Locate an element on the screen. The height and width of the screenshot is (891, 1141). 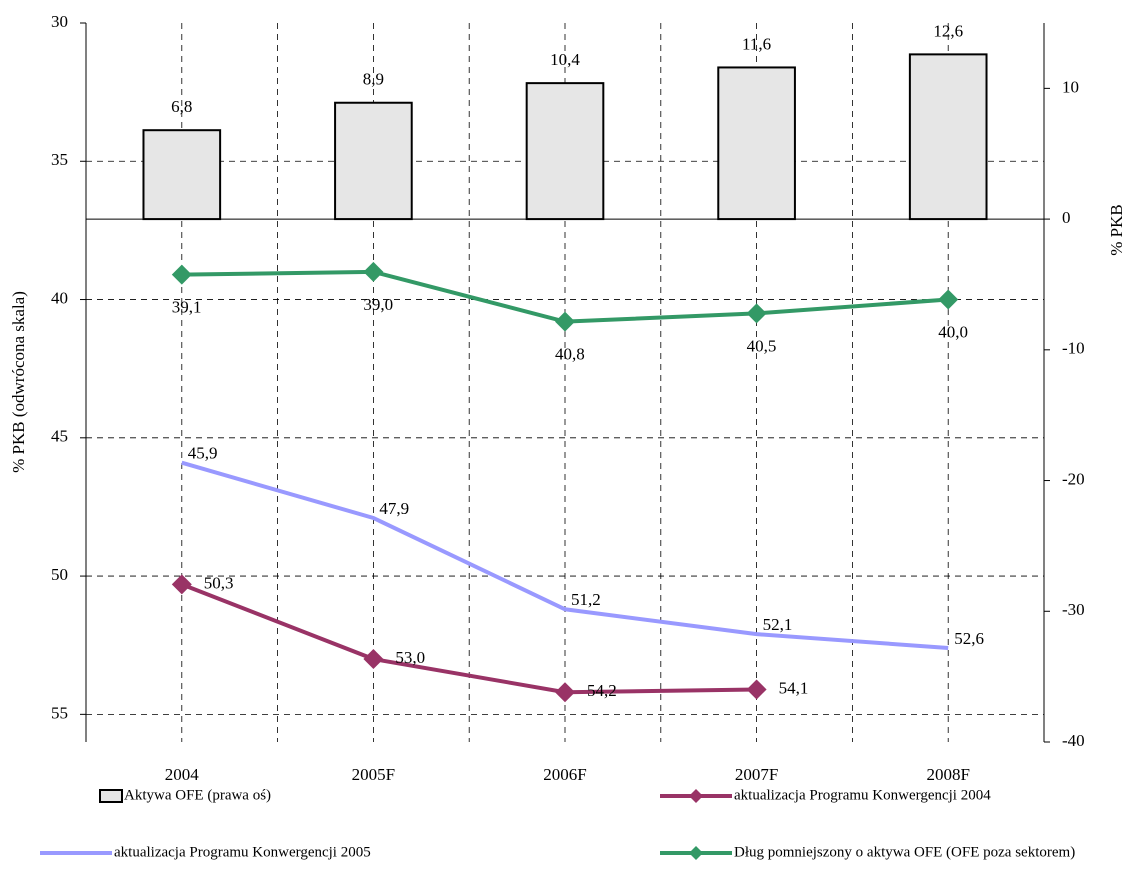
y-tick-label: 40 is located at coordinates (59, 297).